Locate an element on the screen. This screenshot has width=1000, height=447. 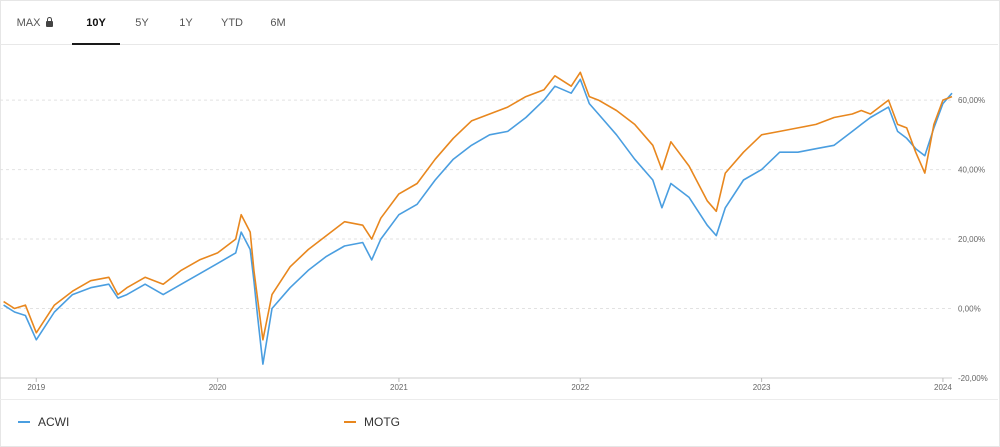
y-tick-label: 60,00% is located at coordinates (971, 100).